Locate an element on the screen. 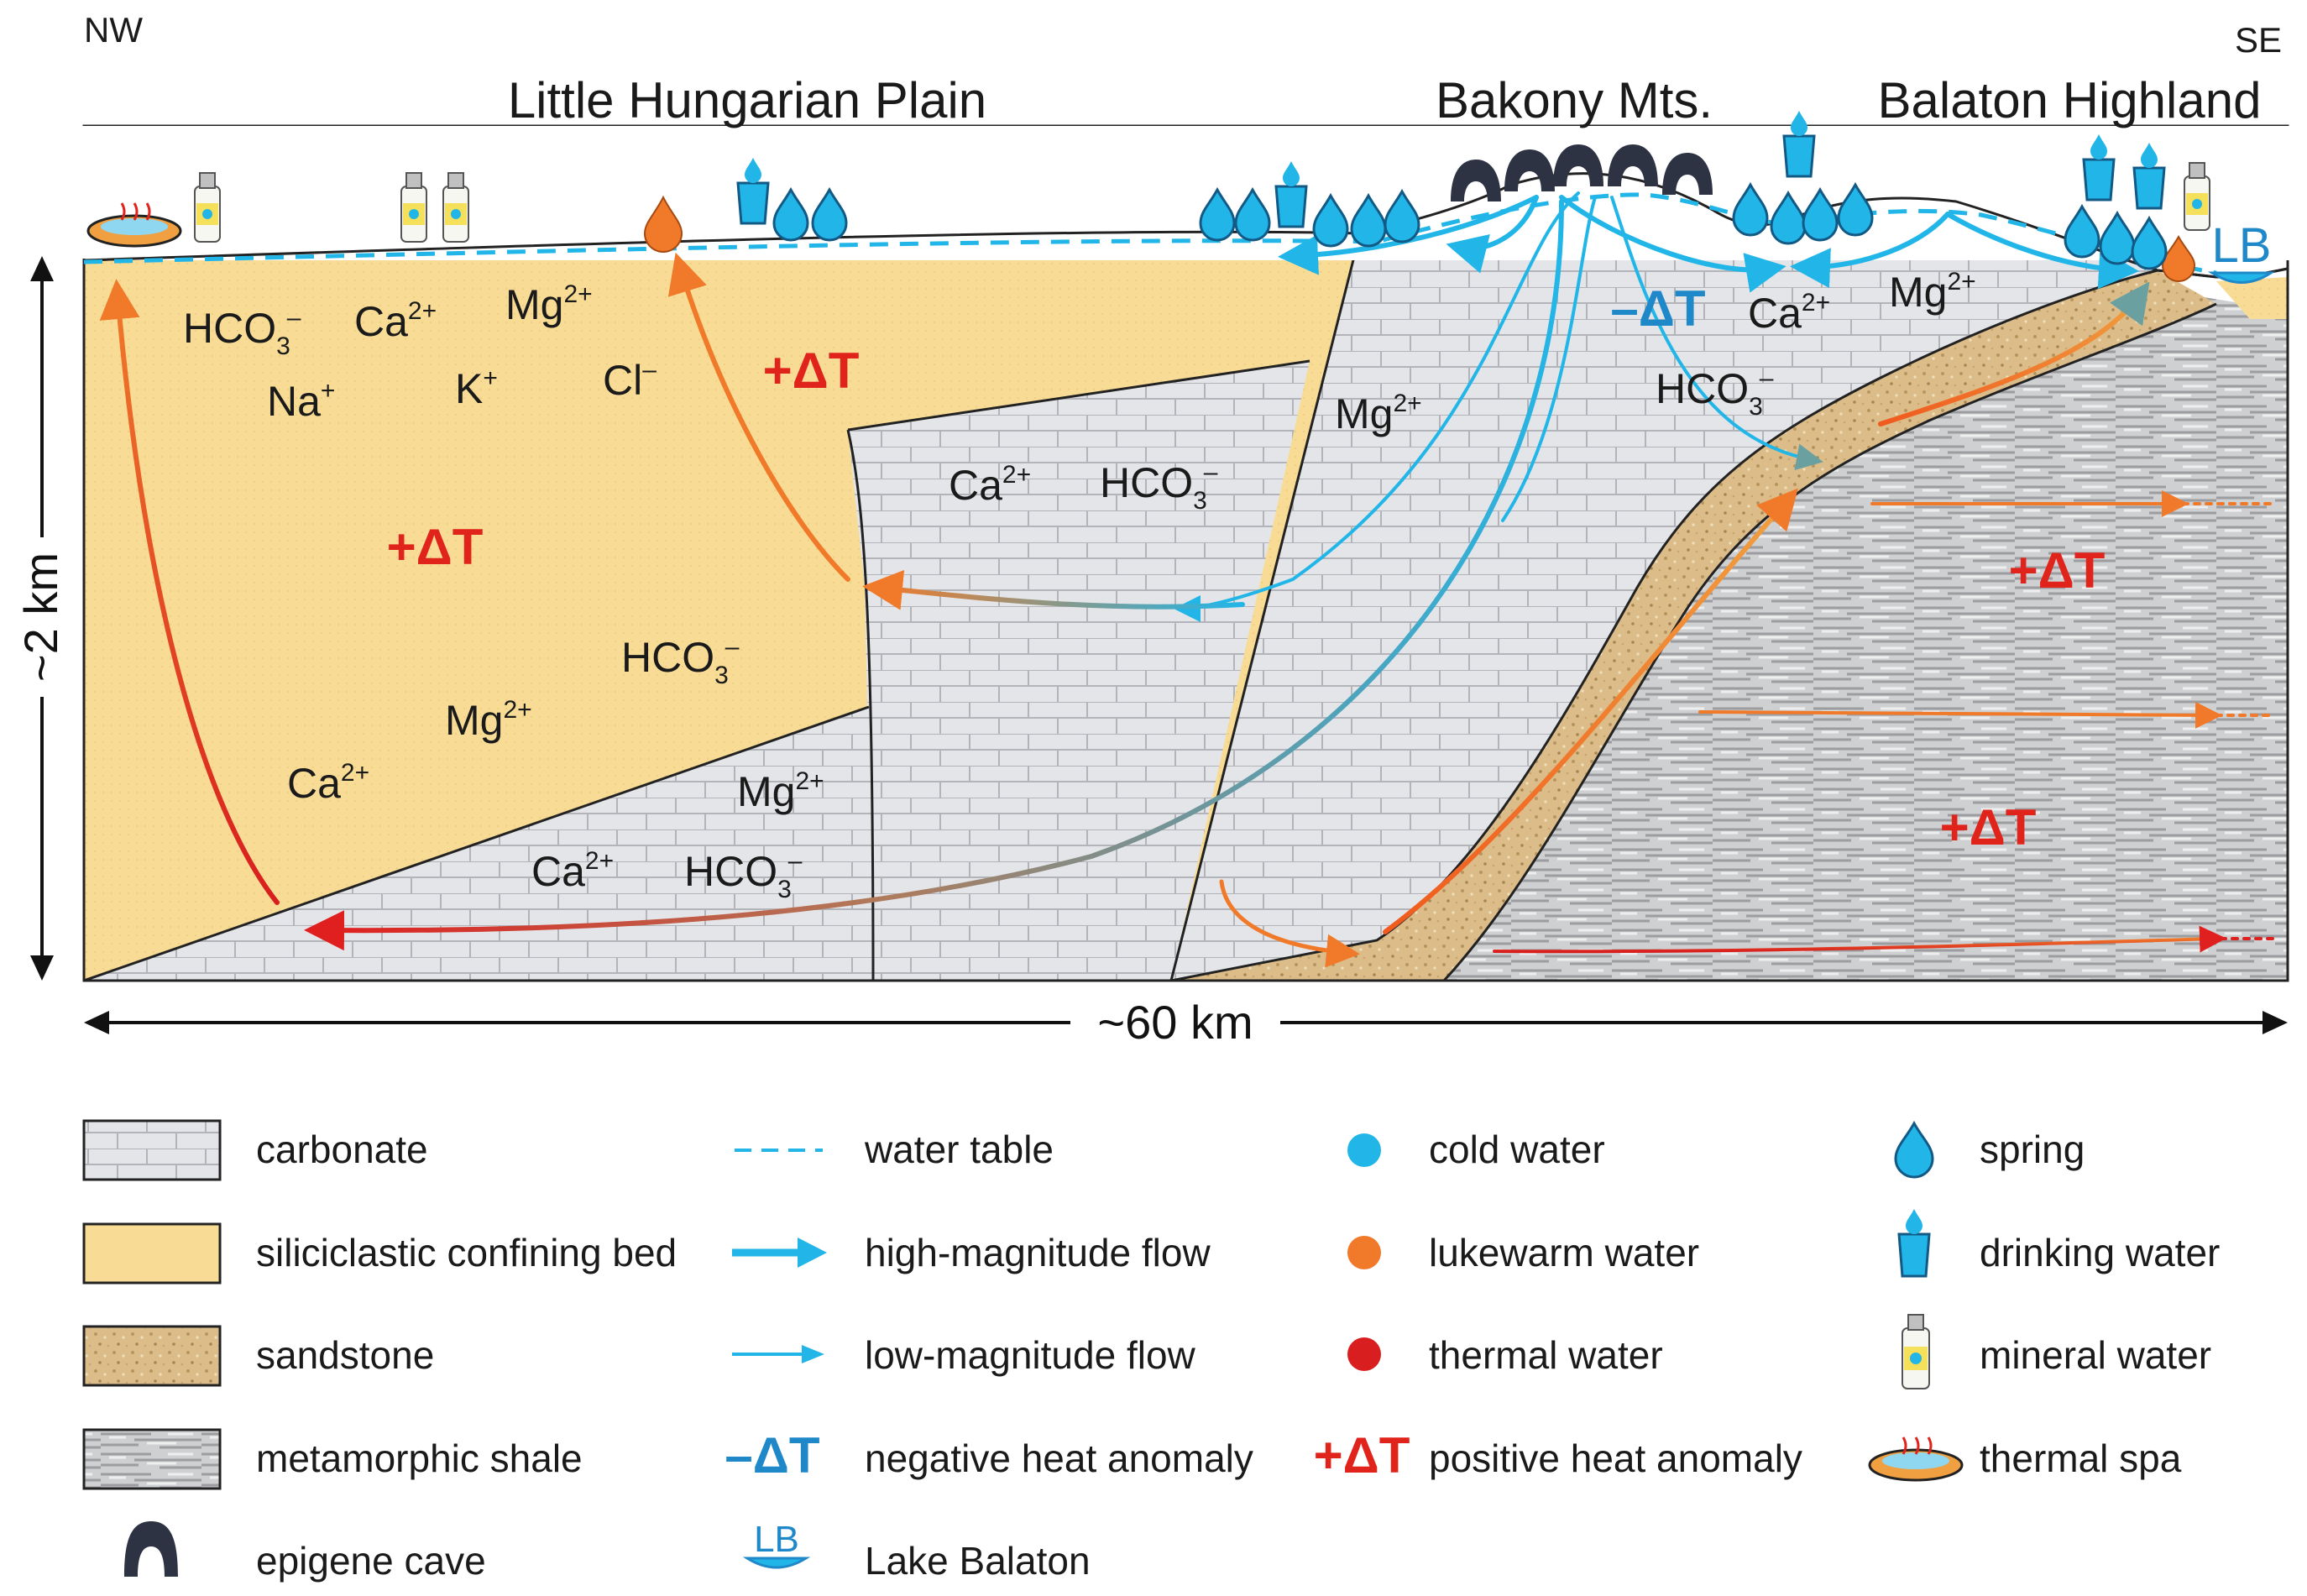  legend-label: carbonate is located at coordinates (342, 1149).